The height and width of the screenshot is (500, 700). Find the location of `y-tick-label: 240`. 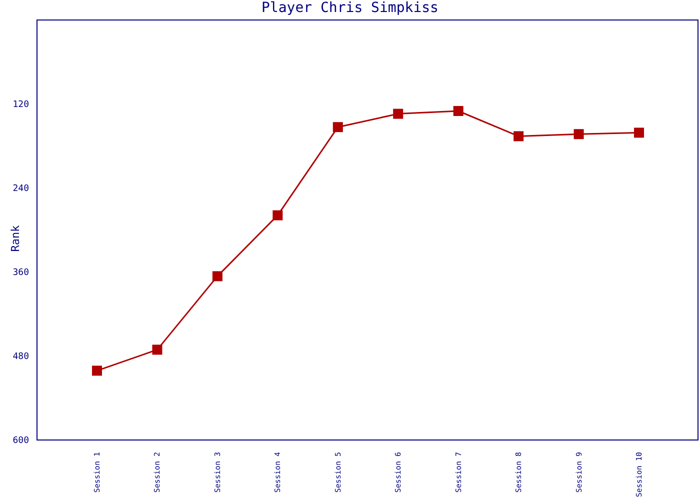

y-tick-label: 240 is located at coordinates (20, 189).